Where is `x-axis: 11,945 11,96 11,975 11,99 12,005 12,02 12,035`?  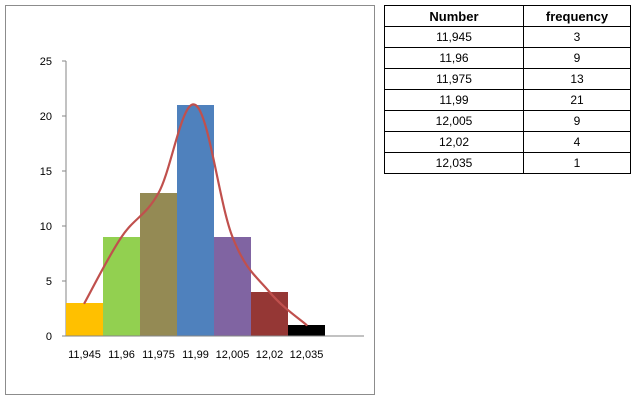
x-axis: 11,945 11,96 11,975 11,99 12,005 12,02 12,035 is located at coordinates (215, 348).